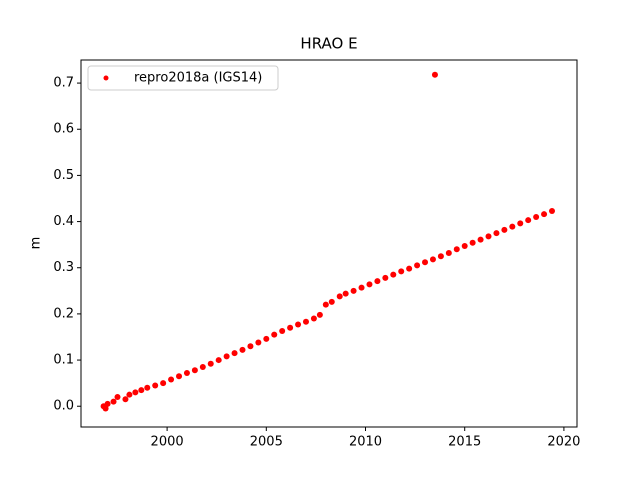 This screenshot has width=640, height=480. Describe the element at coordinates (167, 442) in the screenshot. I see `x-tick-label: 2000` at that location.